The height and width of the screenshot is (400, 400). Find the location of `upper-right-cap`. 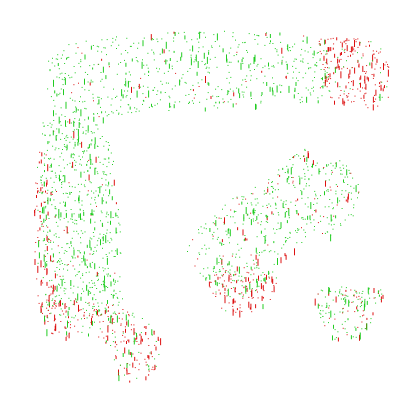

upper-right-cap is located at coordinates (354, 74).